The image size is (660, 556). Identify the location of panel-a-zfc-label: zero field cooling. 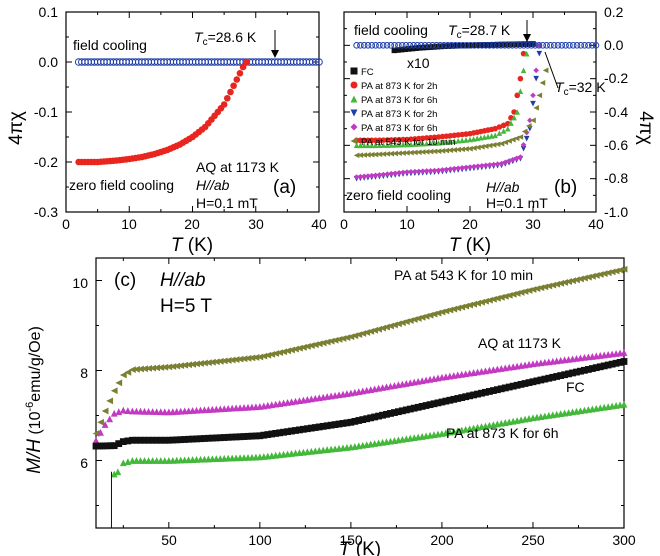
(121, 185).